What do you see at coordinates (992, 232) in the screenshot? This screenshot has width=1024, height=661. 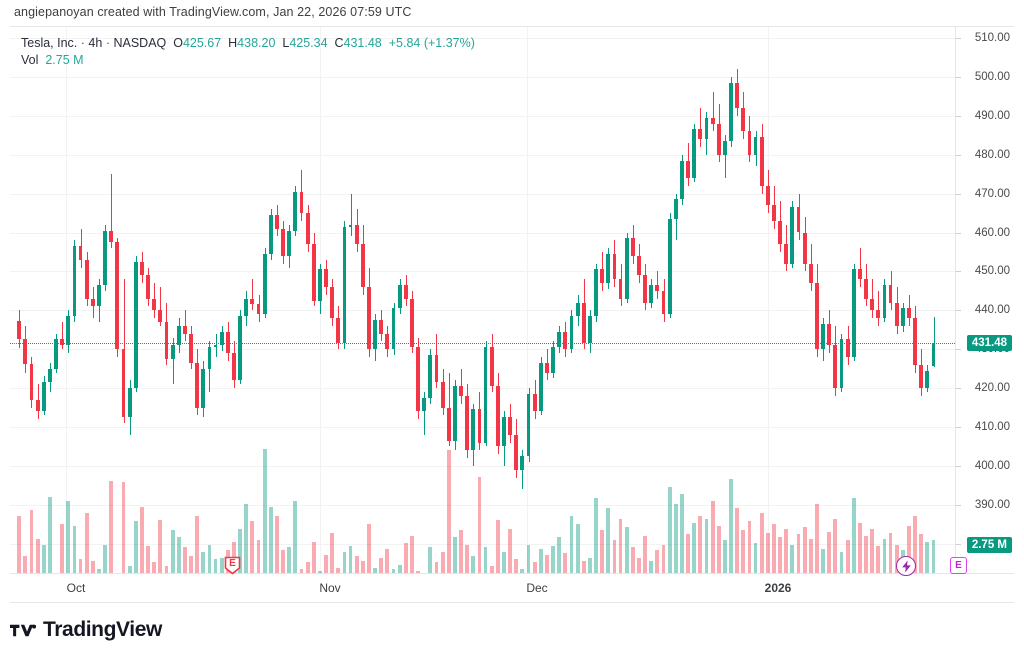 I see `price-axis-tick-label: 460.00` at bounding box center [992, 232].